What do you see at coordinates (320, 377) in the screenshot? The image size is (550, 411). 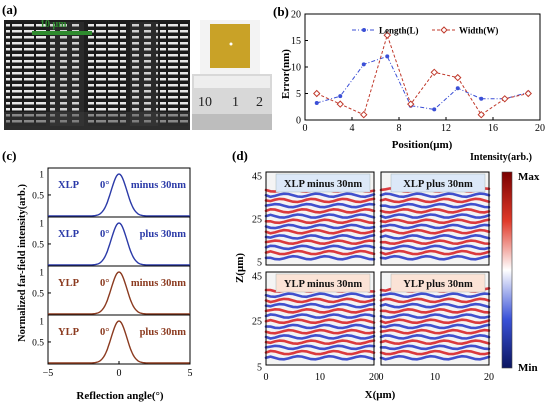 I see `x-tick-label: 10` at bounding box center [320, 377].